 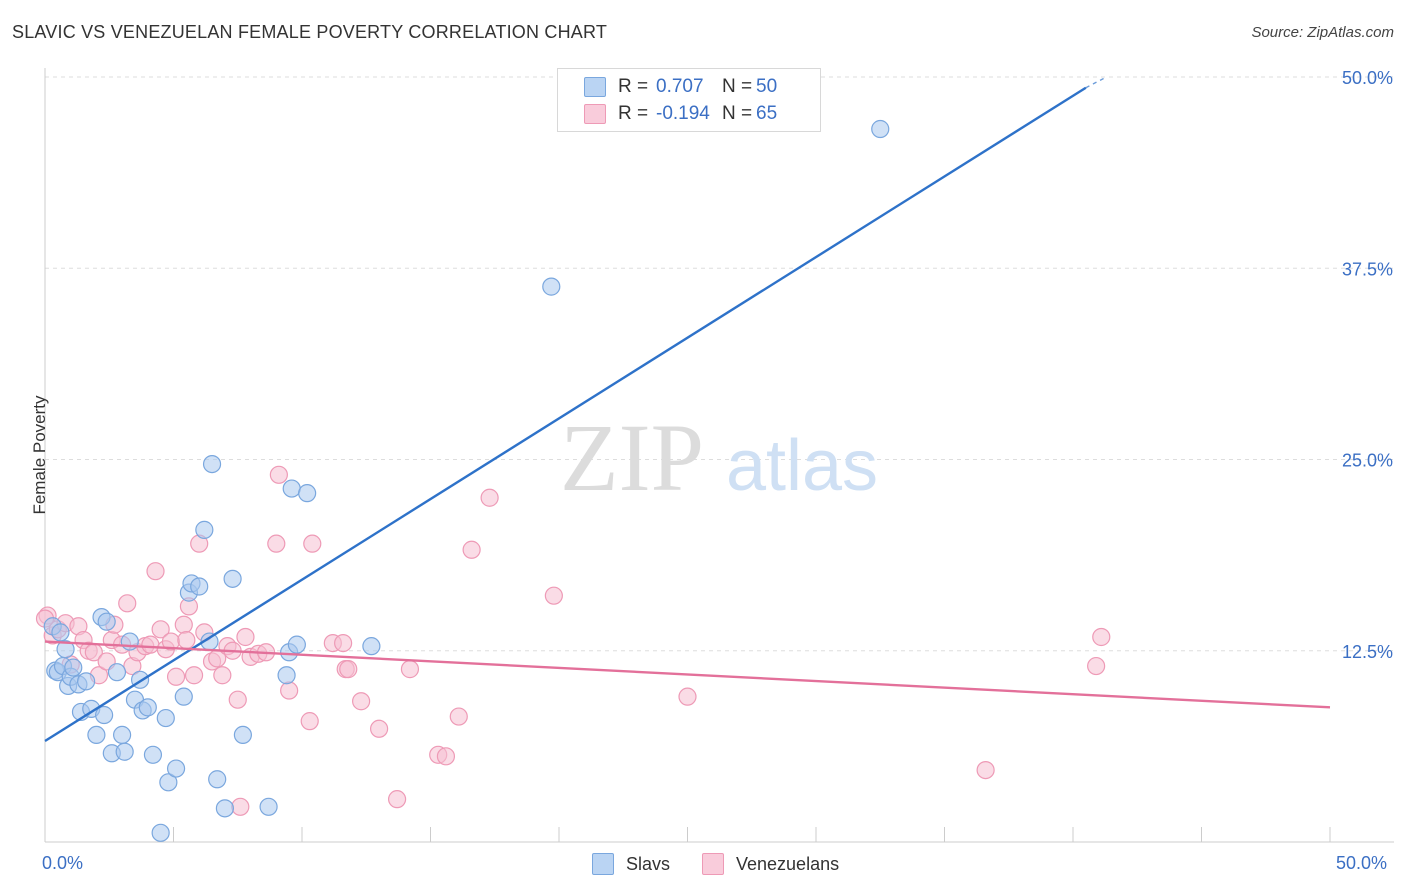 I want to click on y-tick-label-1: 25.0%, so click(x=1367, y=461).